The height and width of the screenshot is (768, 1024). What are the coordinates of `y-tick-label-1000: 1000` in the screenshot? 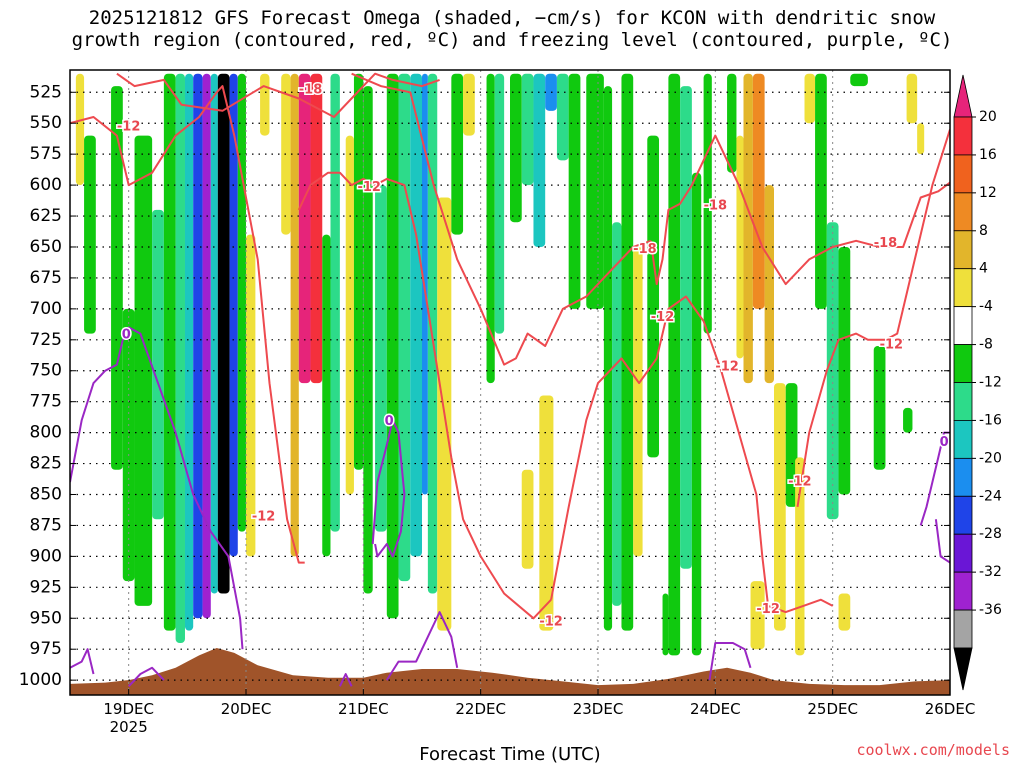 It's located at (40, 680).